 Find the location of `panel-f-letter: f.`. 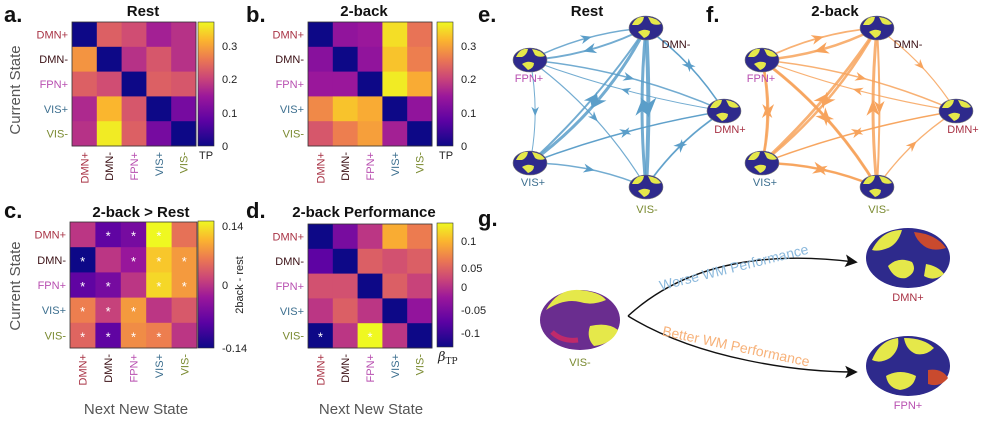

panel-f-letter: f. is located at coordinates (712, 14).